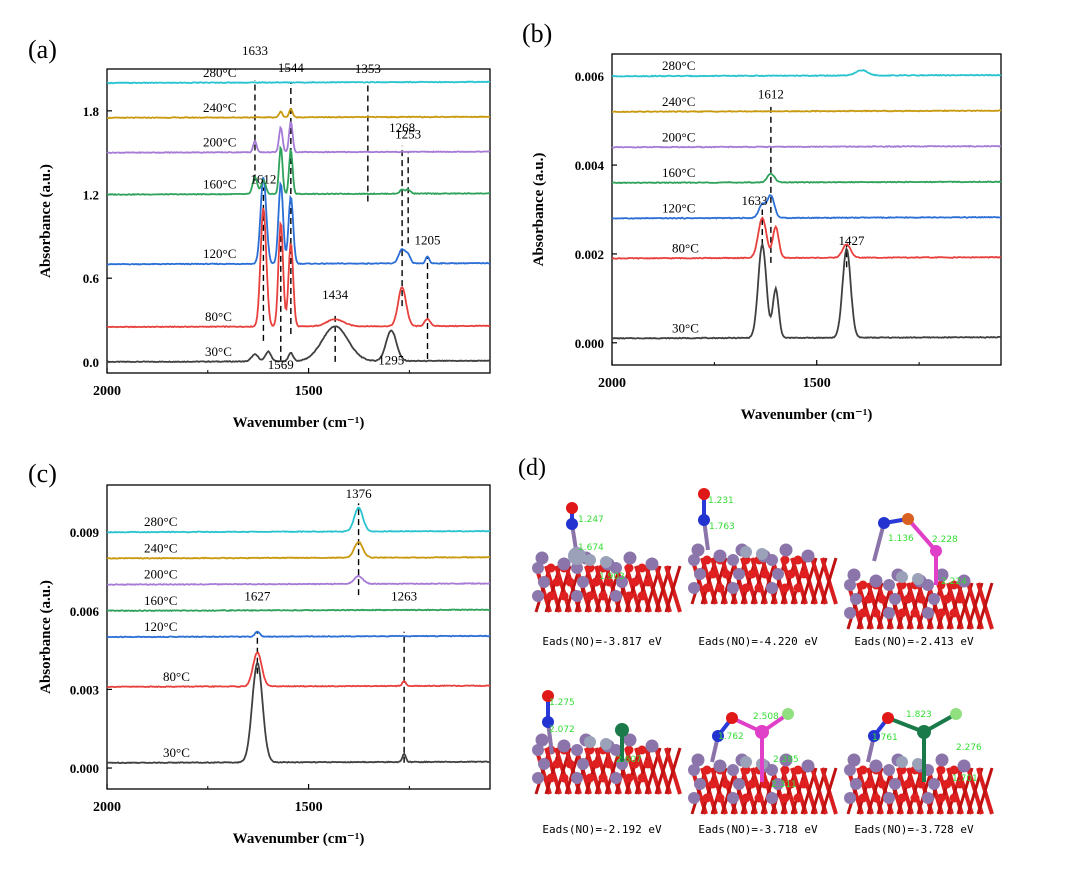  What do you see at coordinates (879, 542) in the screenshot?
I see `bond` at bounding box center [879, 542].